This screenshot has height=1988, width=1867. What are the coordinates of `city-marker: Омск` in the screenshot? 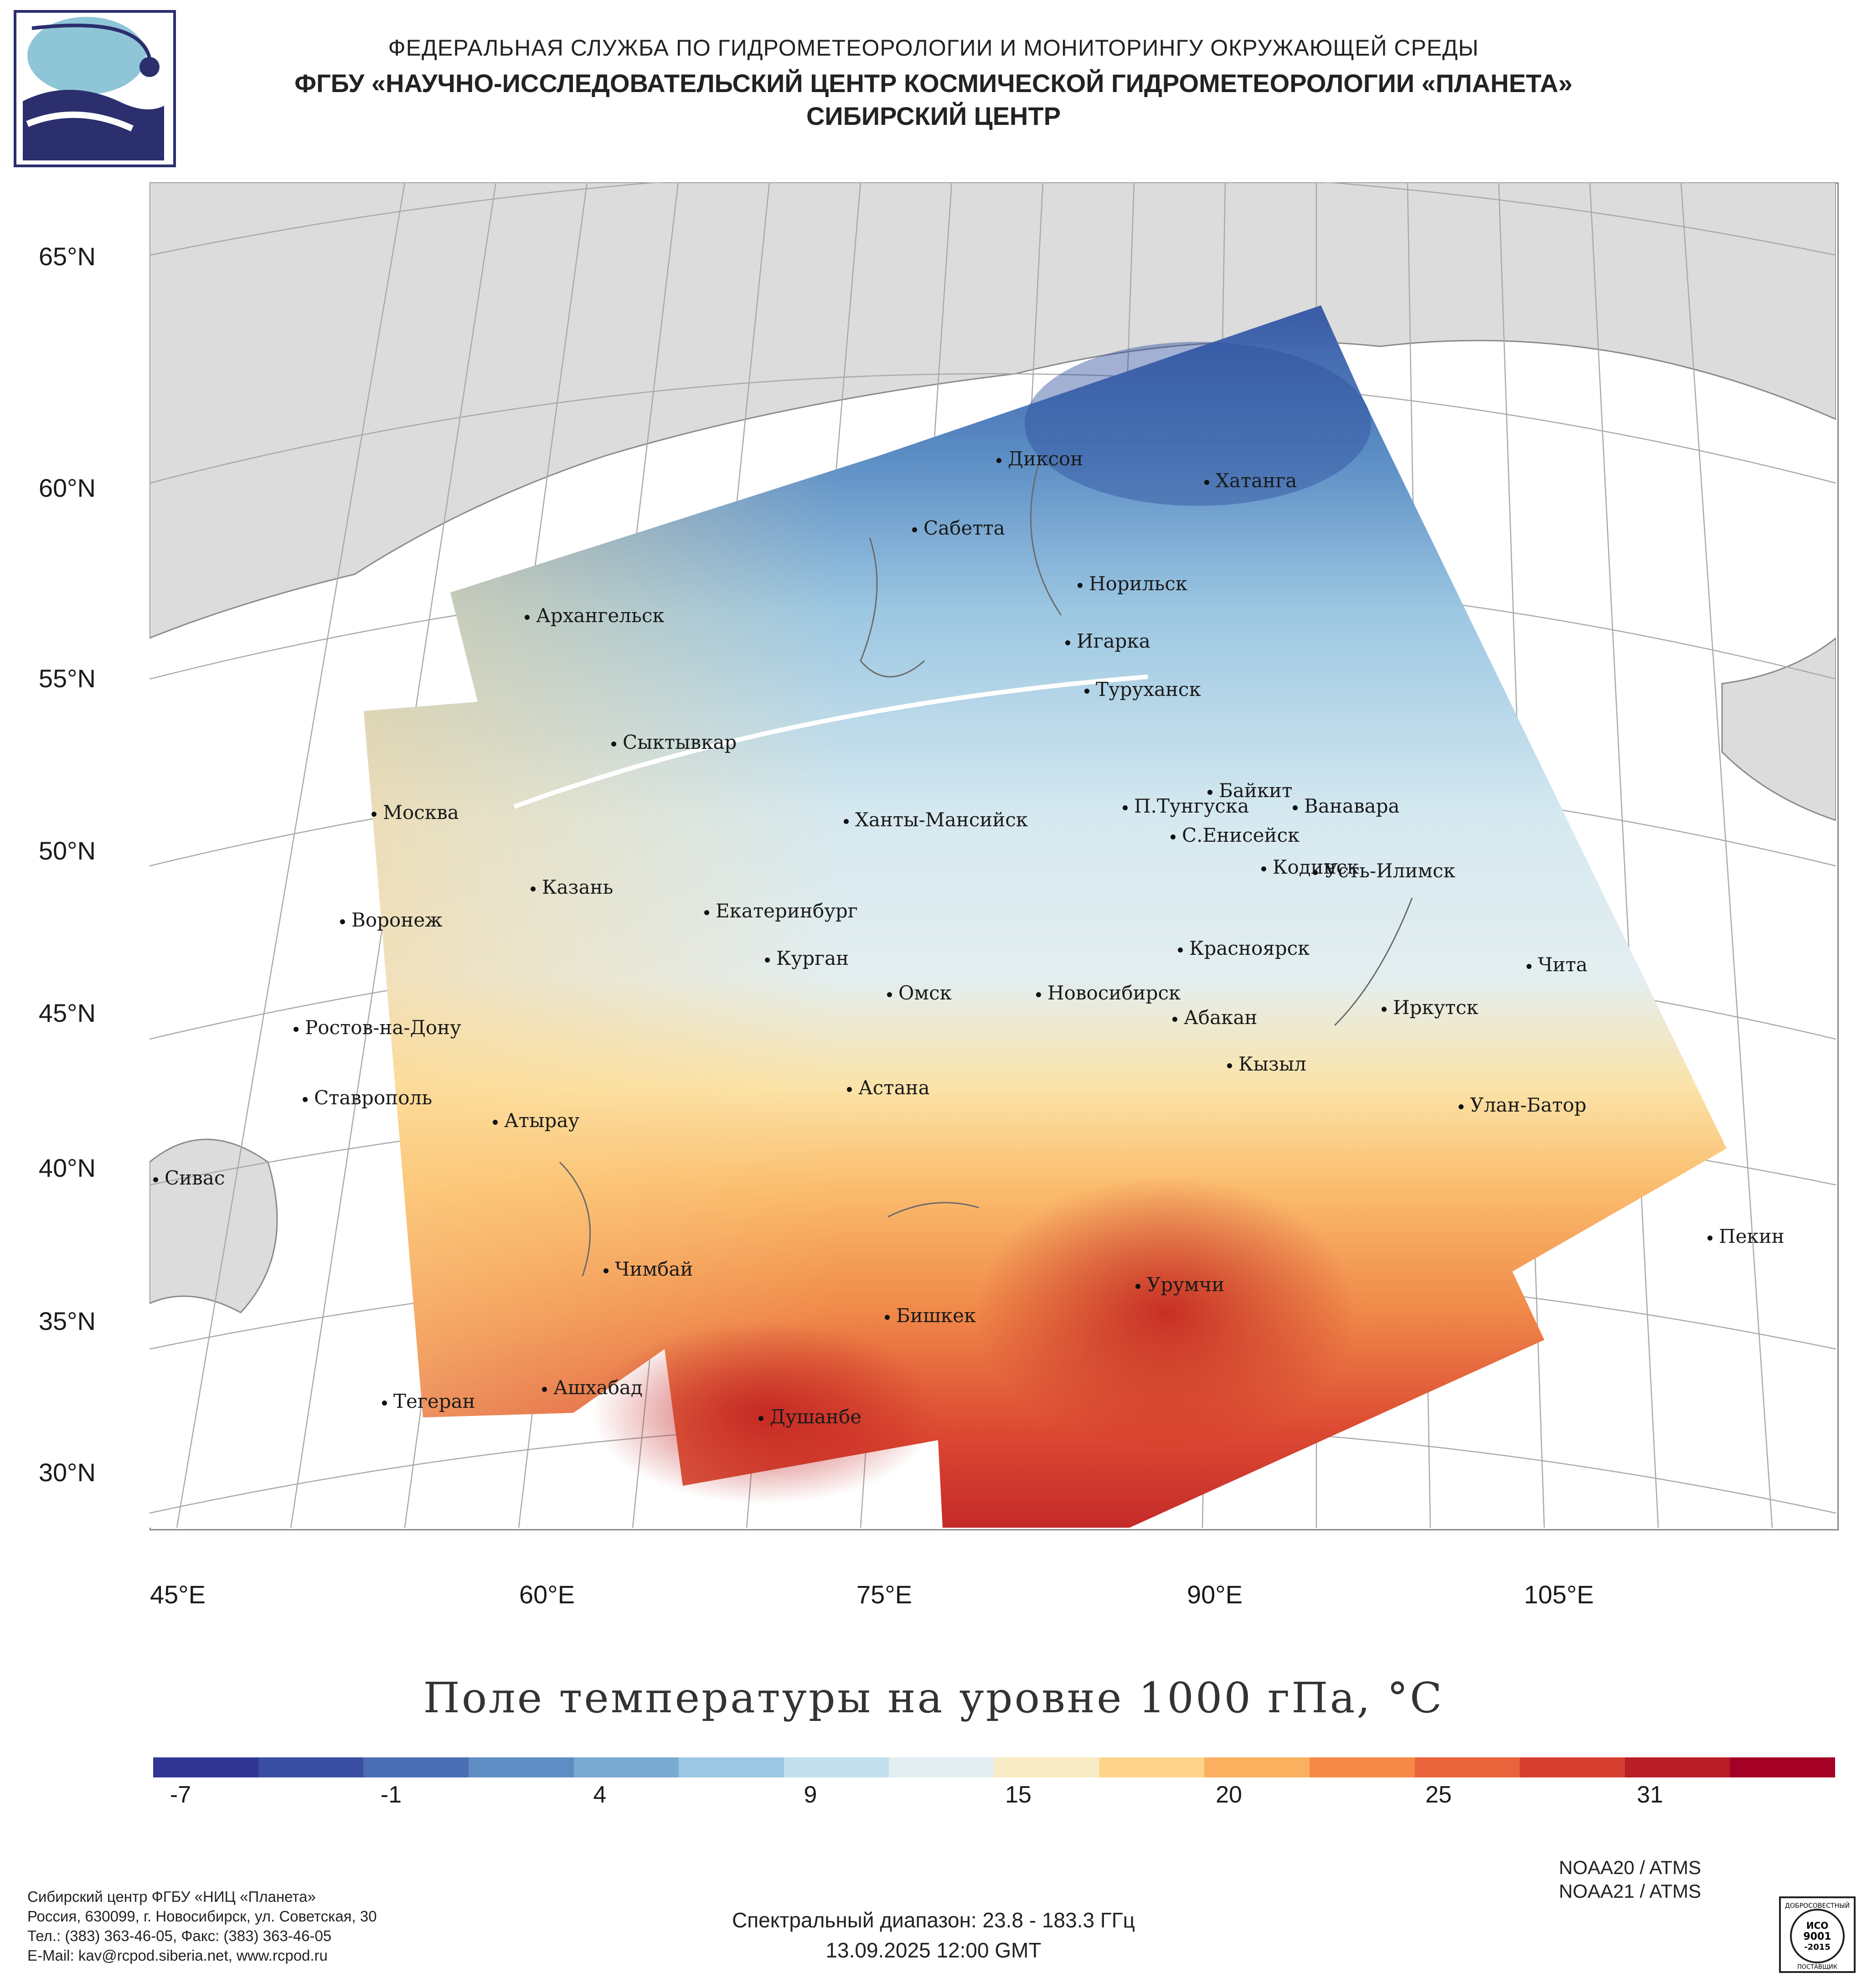 It's located at (919, 993).